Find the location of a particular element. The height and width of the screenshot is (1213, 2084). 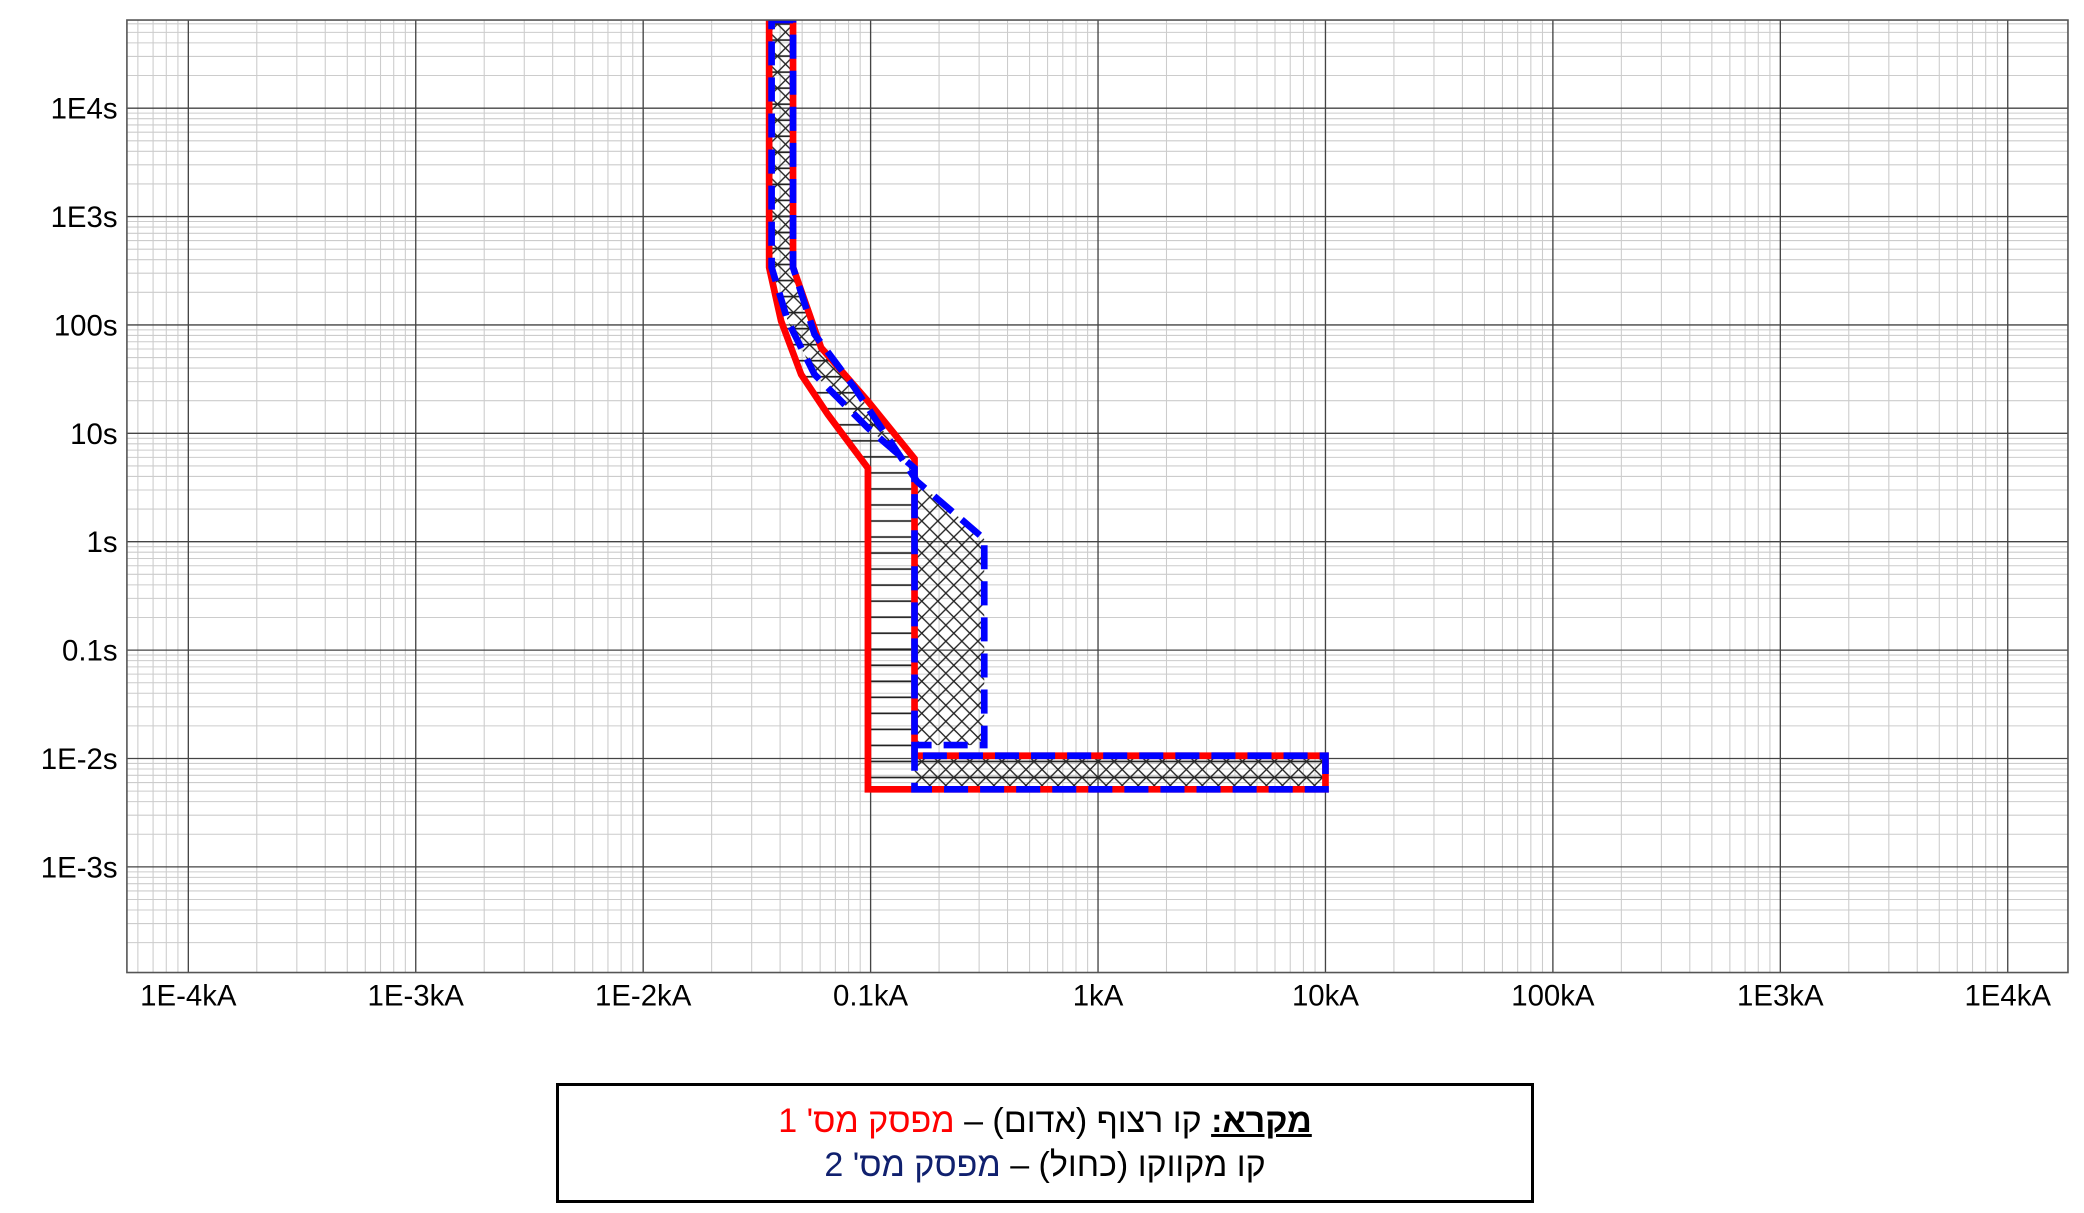

y-tick-label: 1E-2s is located at coordinates (79, 759).